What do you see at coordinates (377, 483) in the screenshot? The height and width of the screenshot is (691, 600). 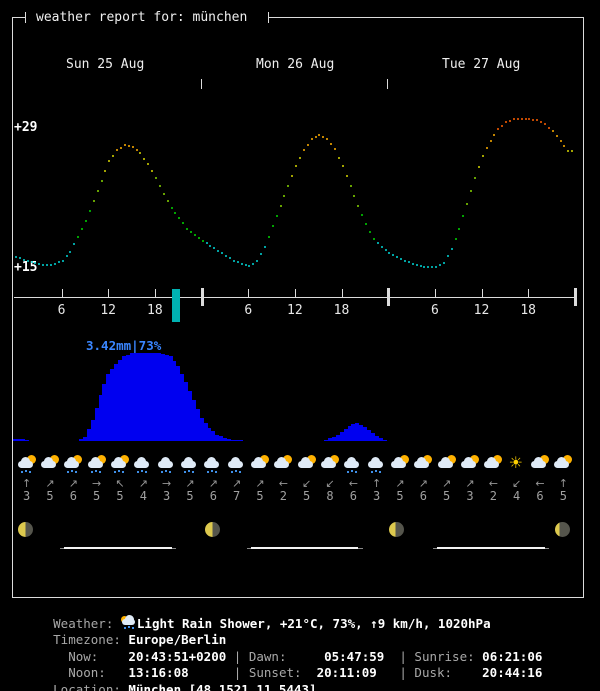 I see `wind-direction-arrow: ↑` at bounding box center [377, 483].